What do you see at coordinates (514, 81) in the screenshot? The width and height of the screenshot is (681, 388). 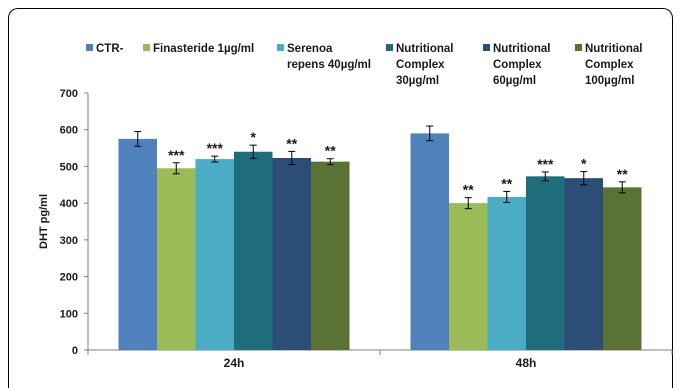 I see `legend-label: 60µg/ml` at bounding box center [514, 81].